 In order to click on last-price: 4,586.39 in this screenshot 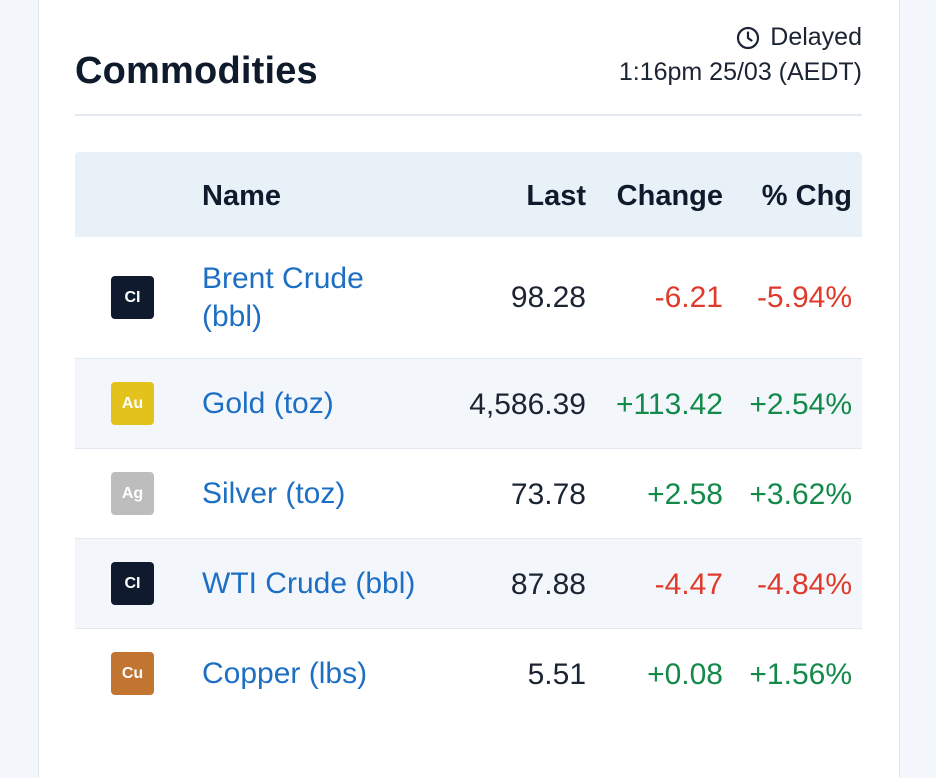, I will do `click(527, 404)`.